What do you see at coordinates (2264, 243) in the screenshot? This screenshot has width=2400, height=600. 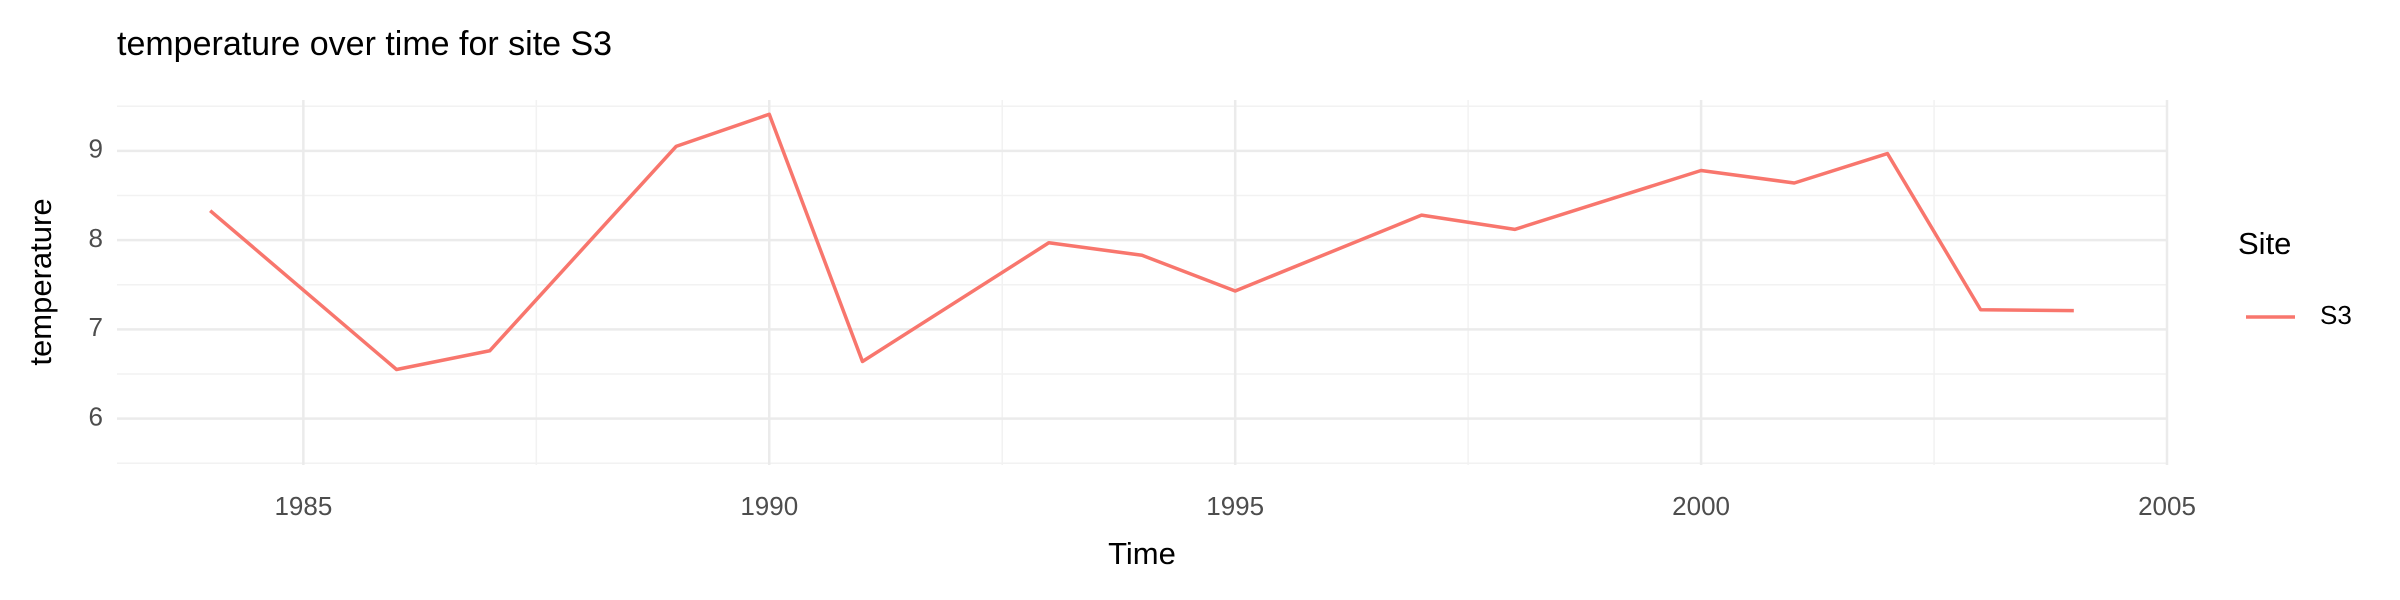 I see `legend-title: Site` at bounding box center [2264, 243].